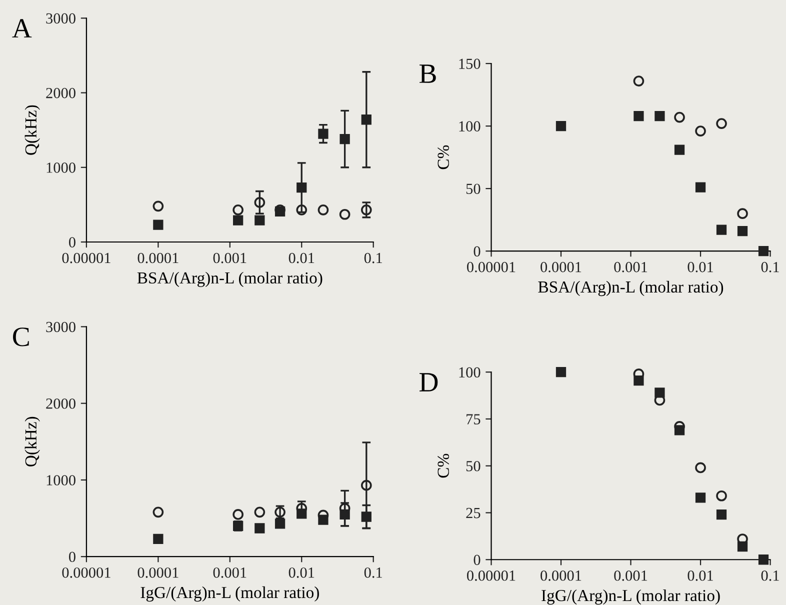  What do you see at coordinates (429, 382) in the screenshot?
I see `chart-title: D` at bounding box center [429, 382].